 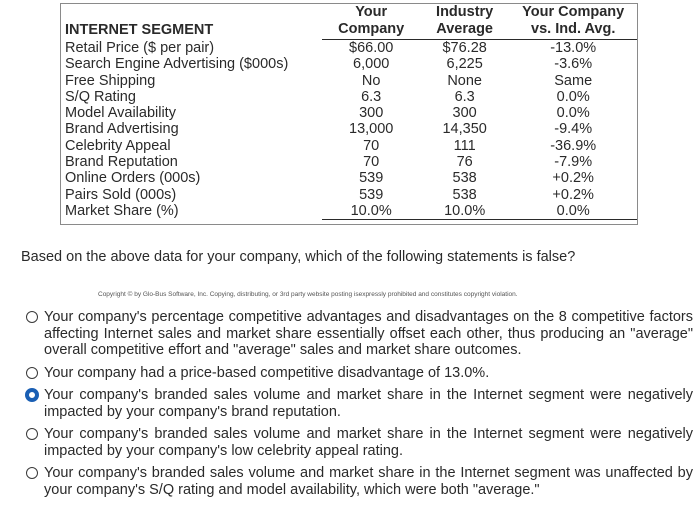 I want to click on table-row: Brand Advertising 13,000 14,350 -9.4%, so click(x=349, y=129).